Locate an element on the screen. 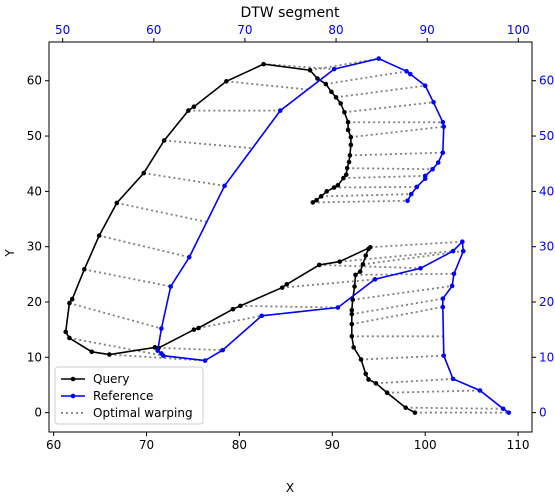  top-tick-label: 90 is located at coordinates (427, 30).